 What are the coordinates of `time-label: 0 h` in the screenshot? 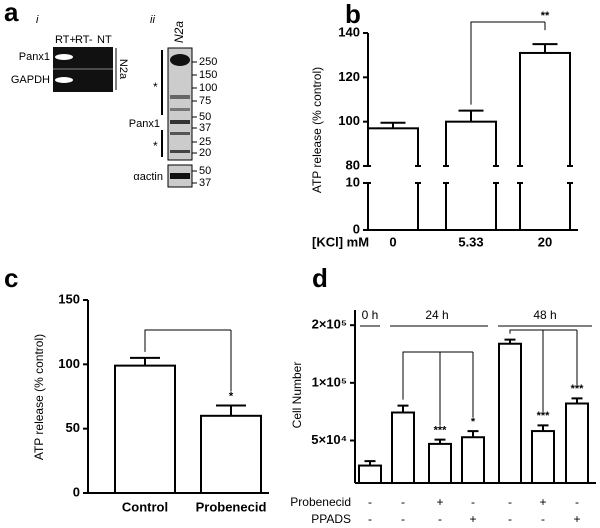 It's located at (370, 315).